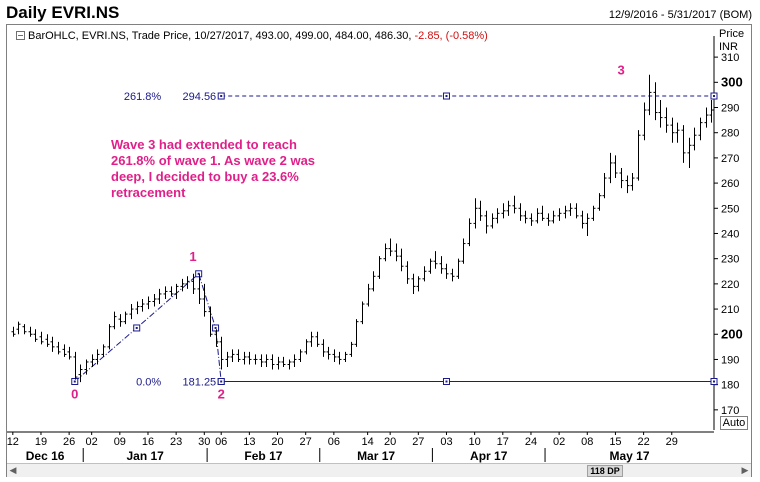 This screenshot has height=482, width=760. What do you see at coordinates (204, 442) in the screenshot?
I see `x-tick-label: 30` at bounding box center [204, 442].